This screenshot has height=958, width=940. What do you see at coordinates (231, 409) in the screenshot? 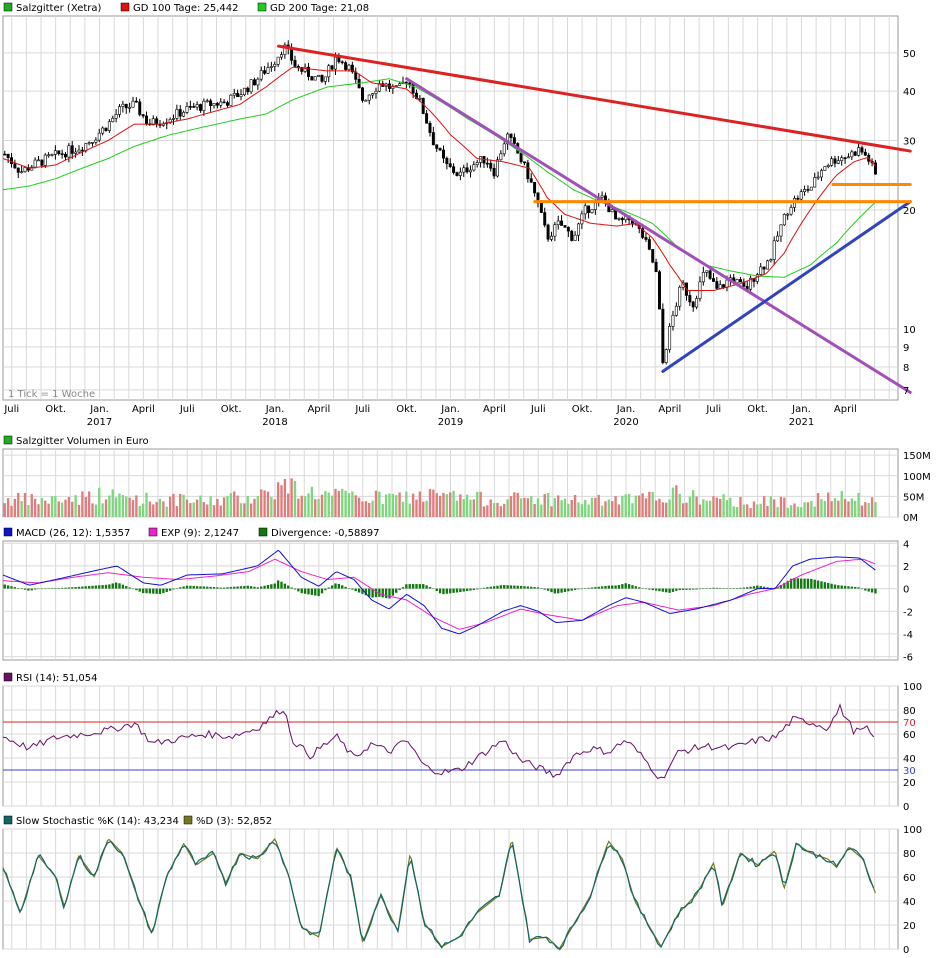
I see `month-tick-label: Okt.` at bounding box center [231, 409].